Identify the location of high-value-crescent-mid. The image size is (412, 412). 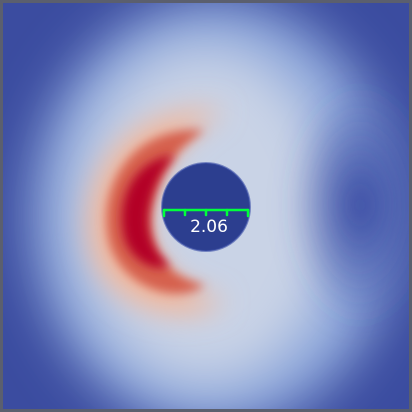
(155, 211).